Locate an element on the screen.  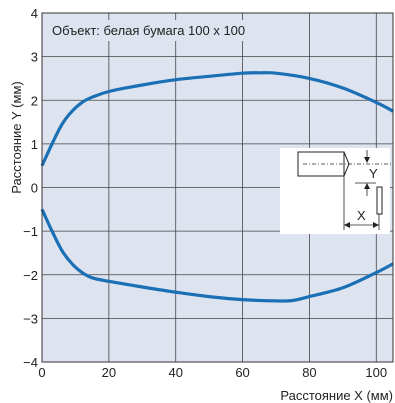
y-tick-label: −1 is located at coordinates (30, 231).